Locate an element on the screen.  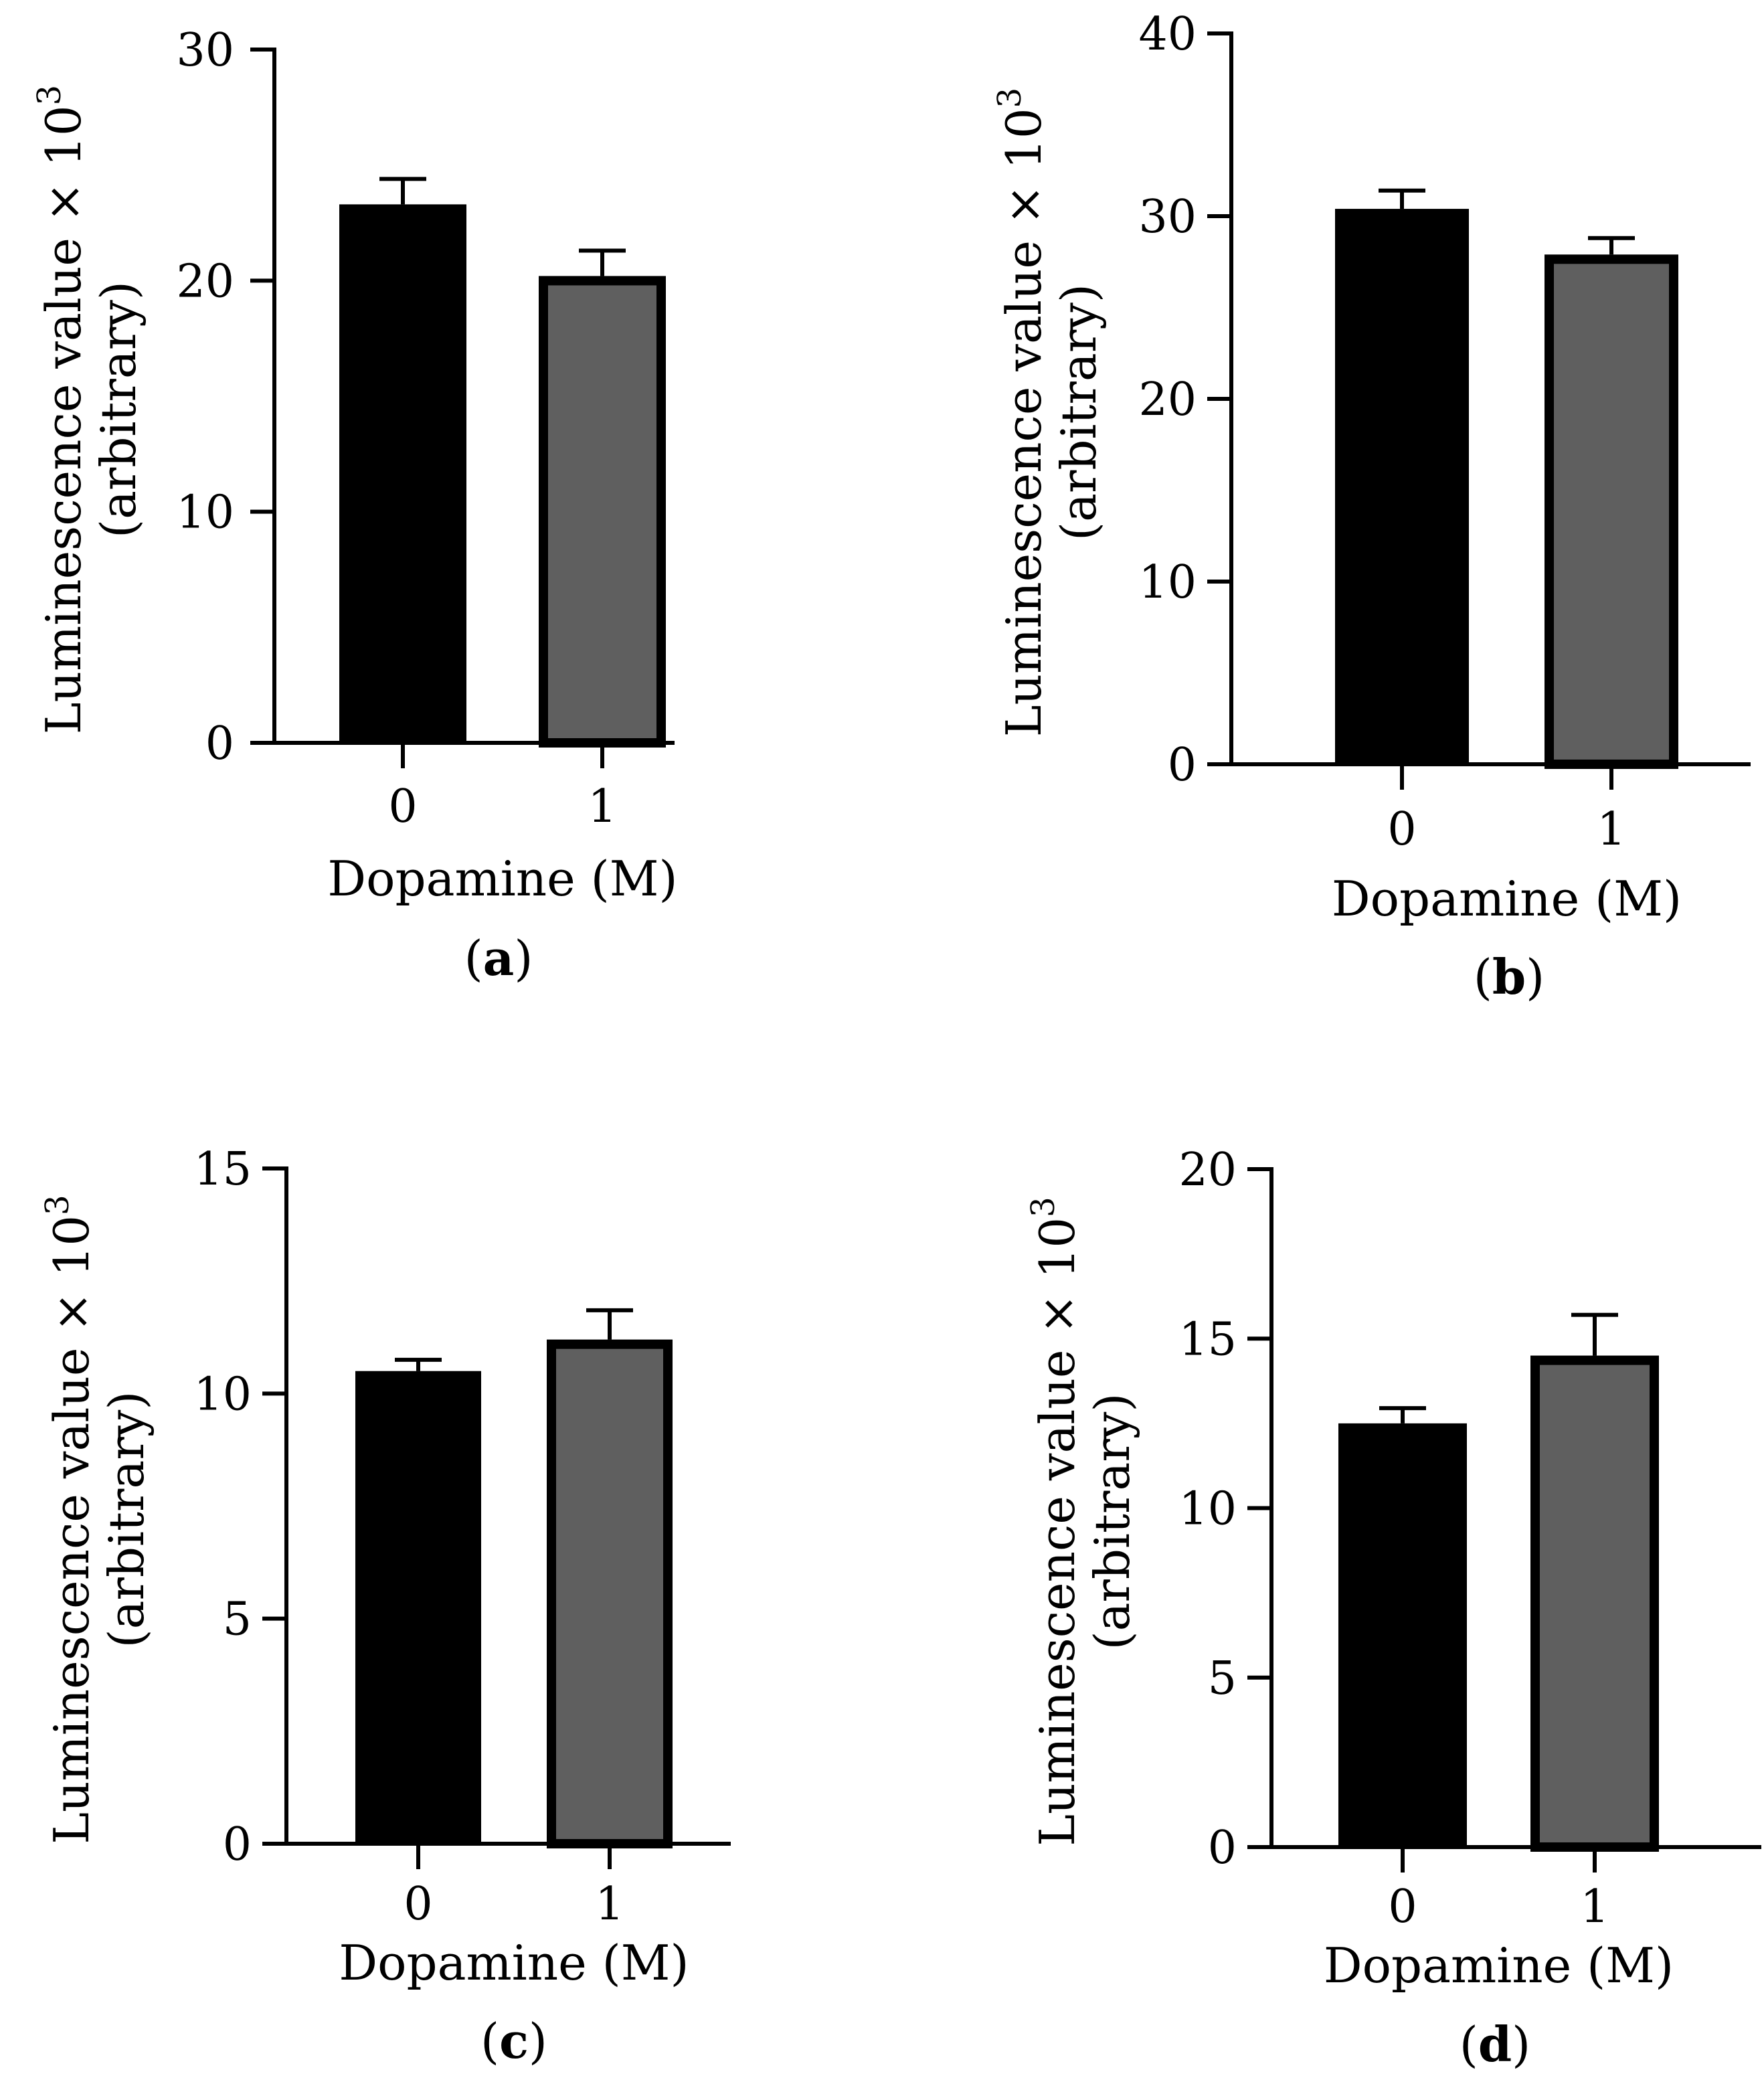
panel-label: (c) is located at coordinates (513, 2040).